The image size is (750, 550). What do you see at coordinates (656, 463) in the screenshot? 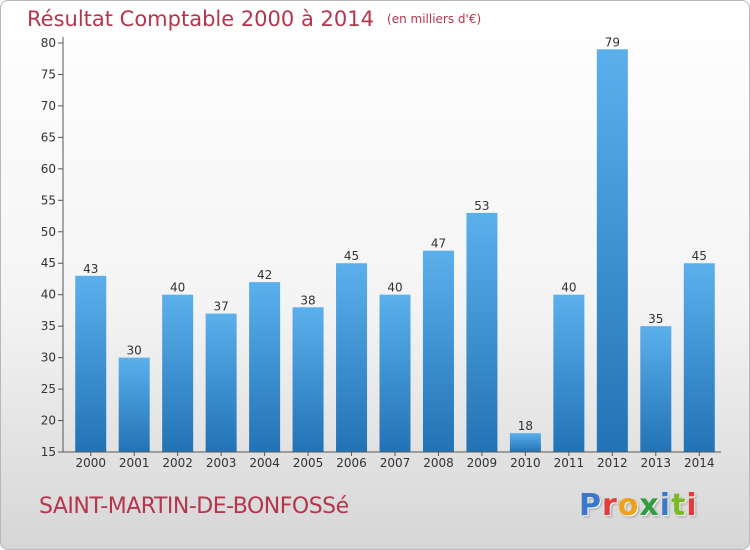
I see `x-tick-label-2013: 2013` at bounding box center [656, 463].